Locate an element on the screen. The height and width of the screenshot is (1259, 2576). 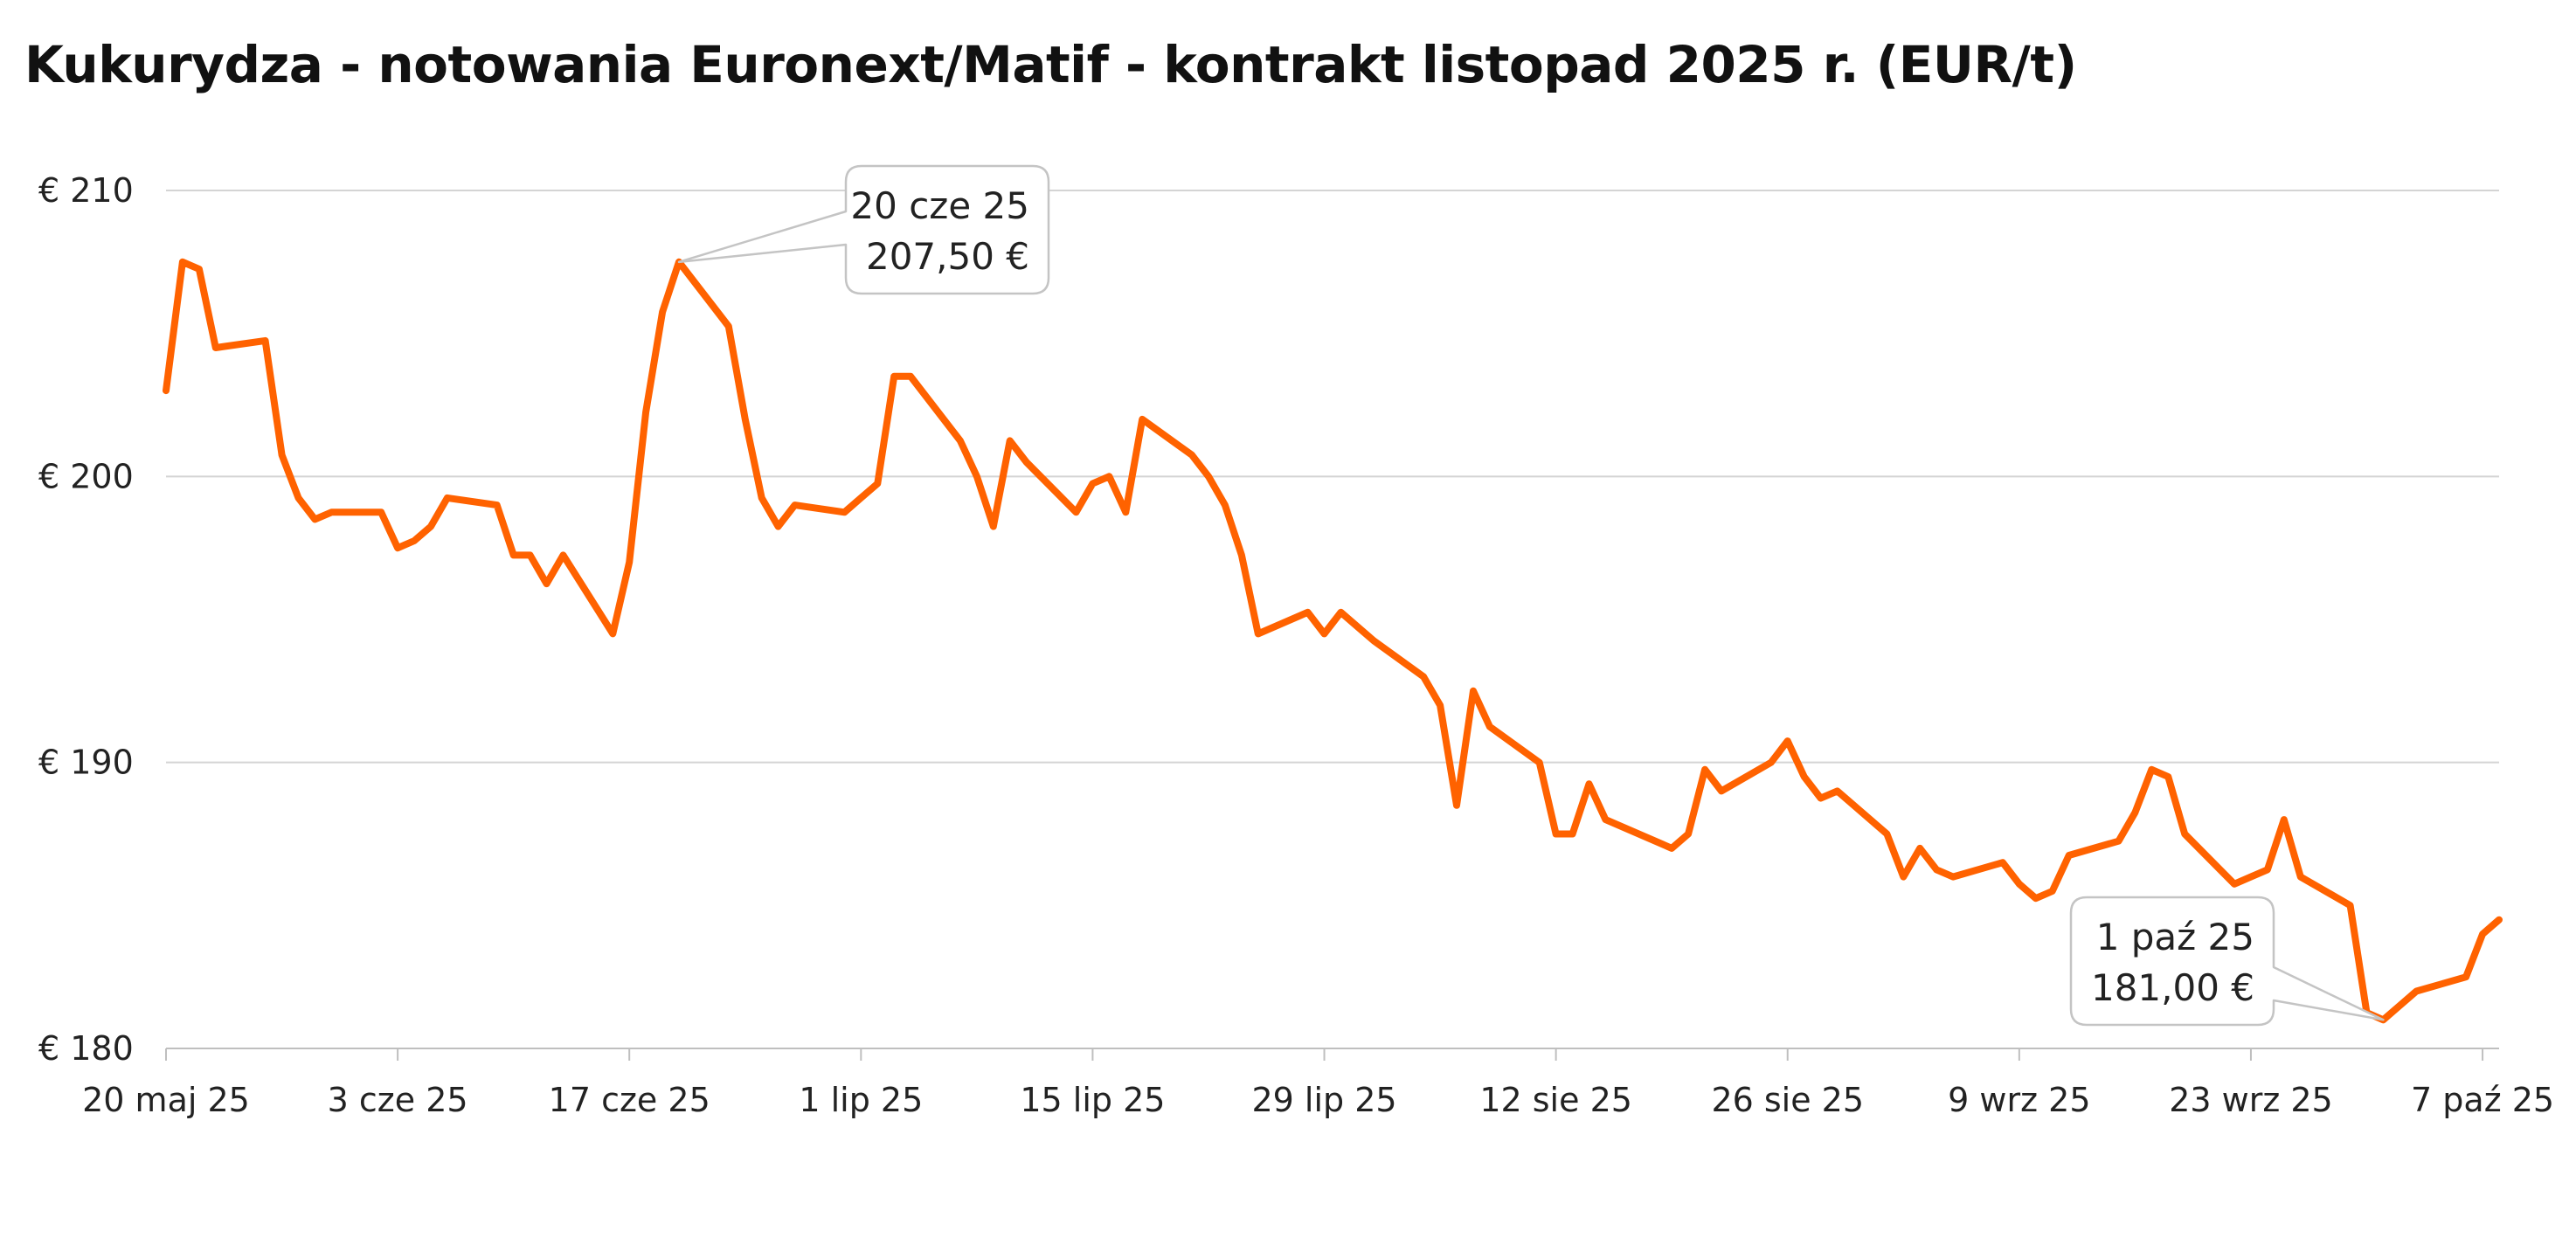
x-axis is located at coordinates (1332, 1054).